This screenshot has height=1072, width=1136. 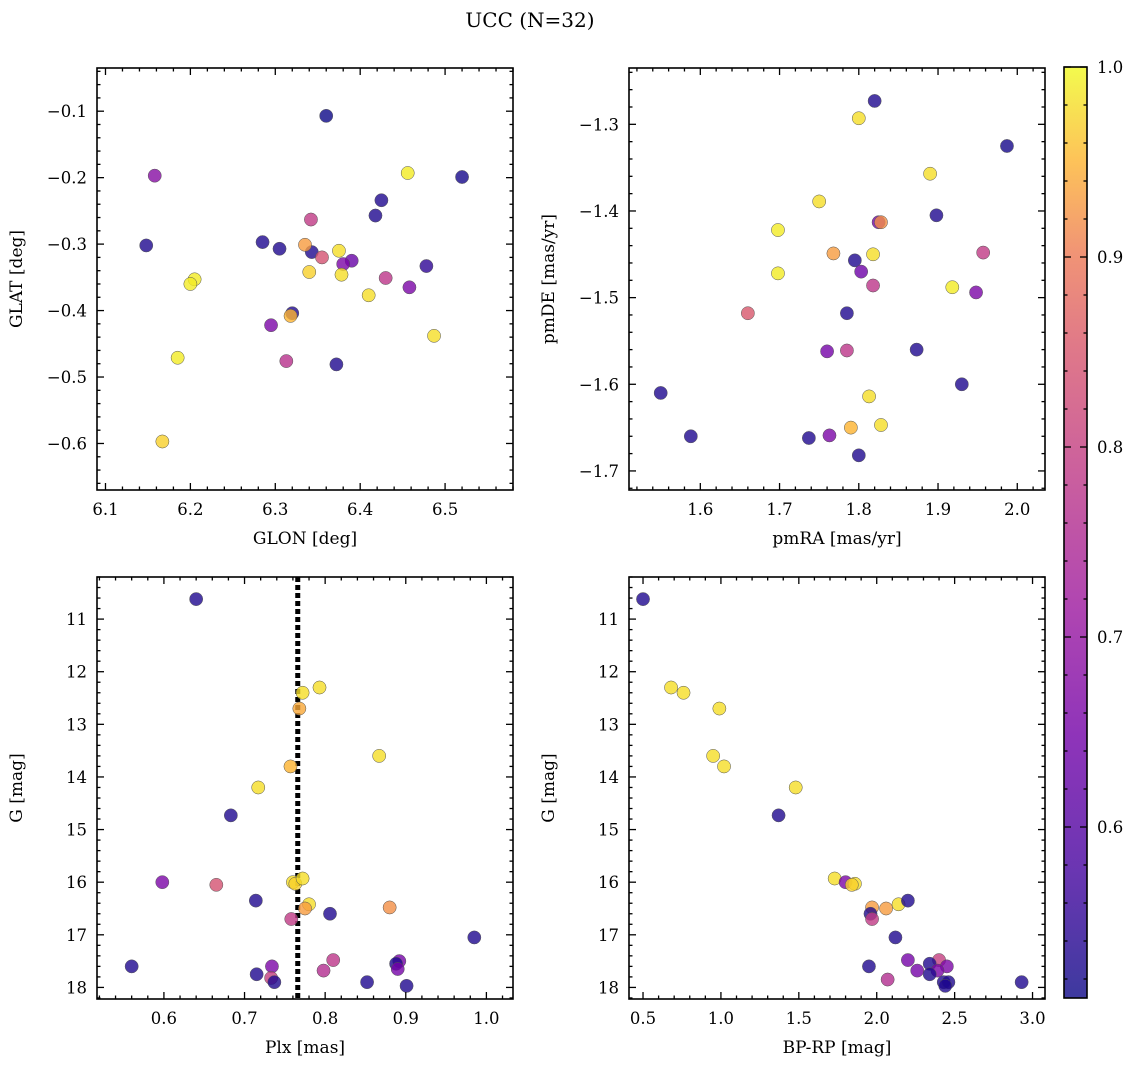 I want to click on y-tick-label: −0.5, so click(x=67, y=377).